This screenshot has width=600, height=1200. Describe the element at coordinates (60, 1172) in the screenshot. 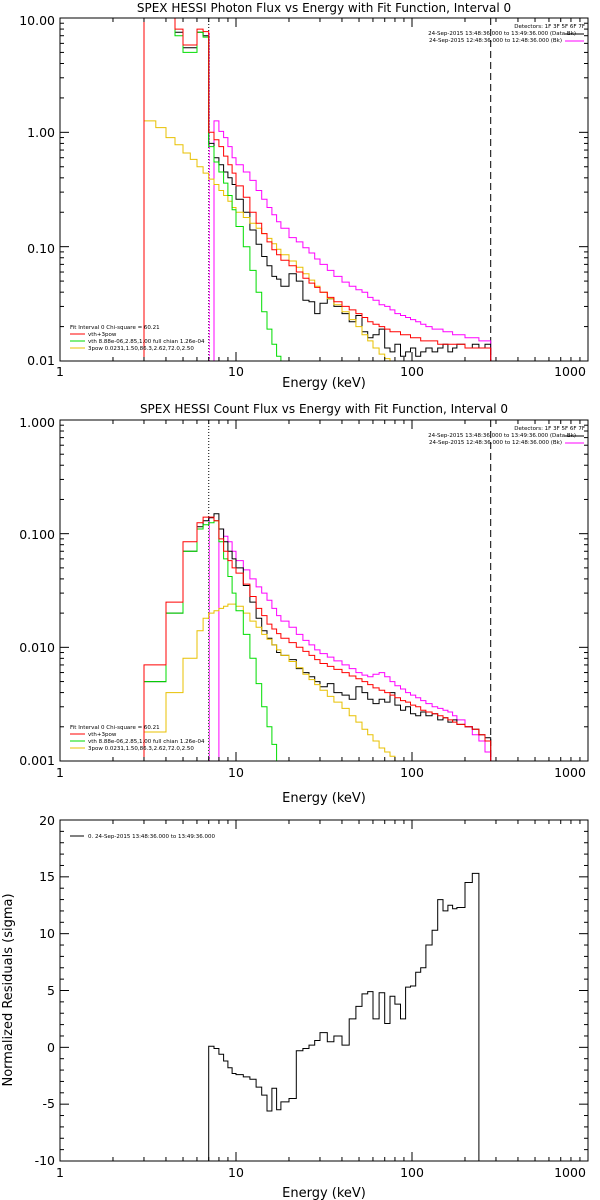

I see `residuals-xtick-label: 1` at that location.